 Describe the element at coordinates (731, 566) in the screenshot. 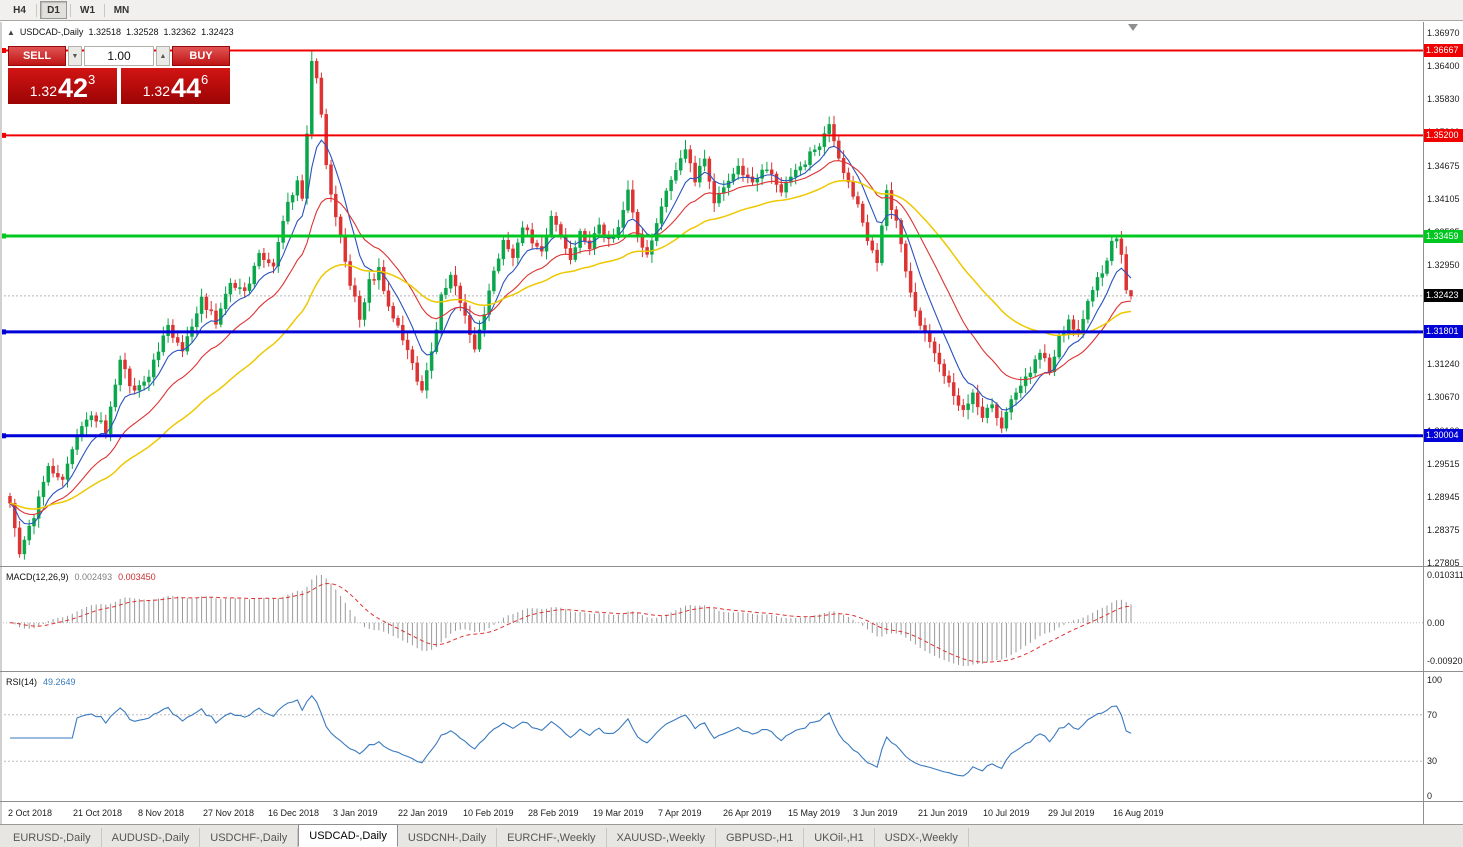

I see `panel-divider-macd` at that location.